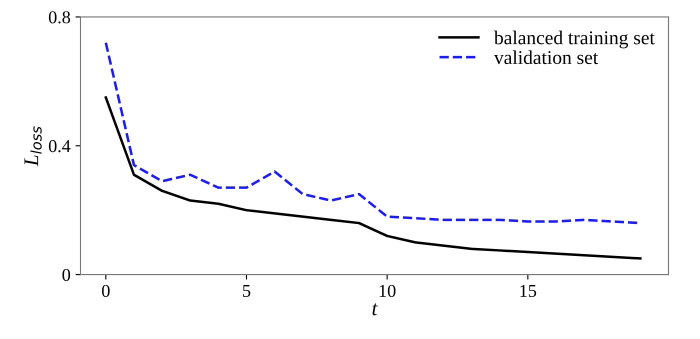 The image size is (700, 339). Describe the element at coordinates (246, 291) in the screenshot. I see `x-tick-label: 5` at that location.